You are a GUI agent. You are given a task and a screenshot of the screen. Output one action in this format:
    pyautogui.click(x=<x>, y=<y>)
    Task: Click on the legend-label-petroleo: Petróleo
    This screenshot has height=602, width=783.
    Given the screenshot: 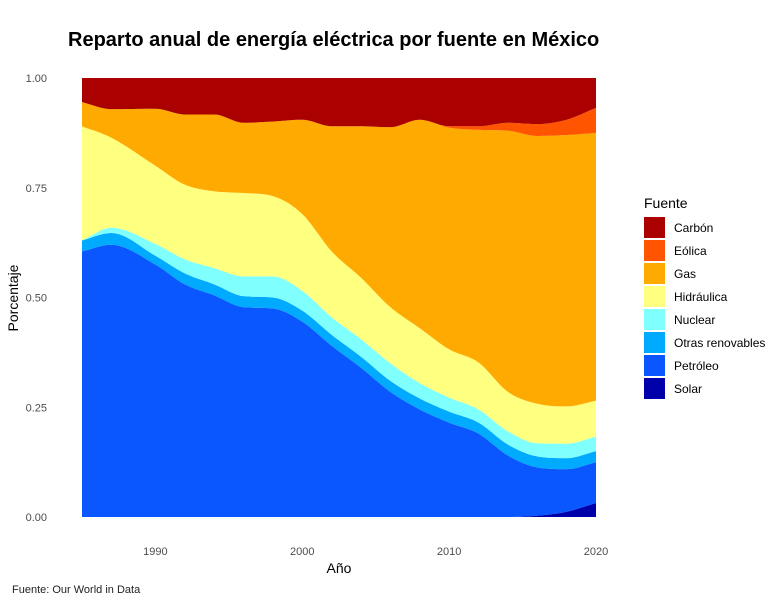 What is the action you would take?
    pyautogui.click(x=696, y=366)
    